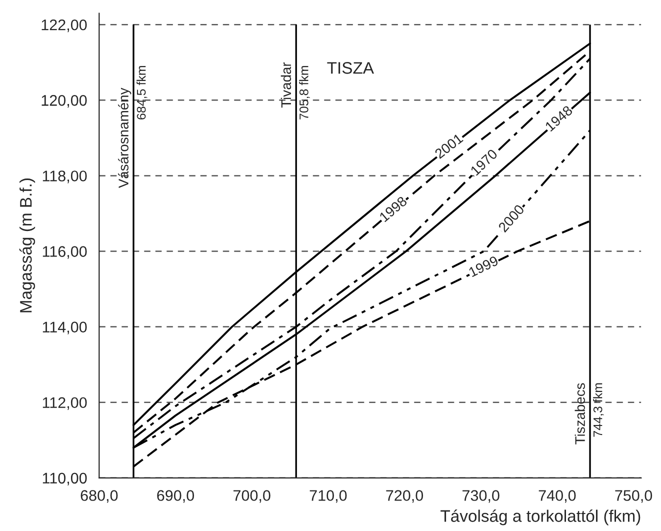 This screenshot has height=531, width=661. What do you see at coordinates (64, 479) in the screenshot?
I see `y-tick-label: 110,00` at bounding box center [64, 479].